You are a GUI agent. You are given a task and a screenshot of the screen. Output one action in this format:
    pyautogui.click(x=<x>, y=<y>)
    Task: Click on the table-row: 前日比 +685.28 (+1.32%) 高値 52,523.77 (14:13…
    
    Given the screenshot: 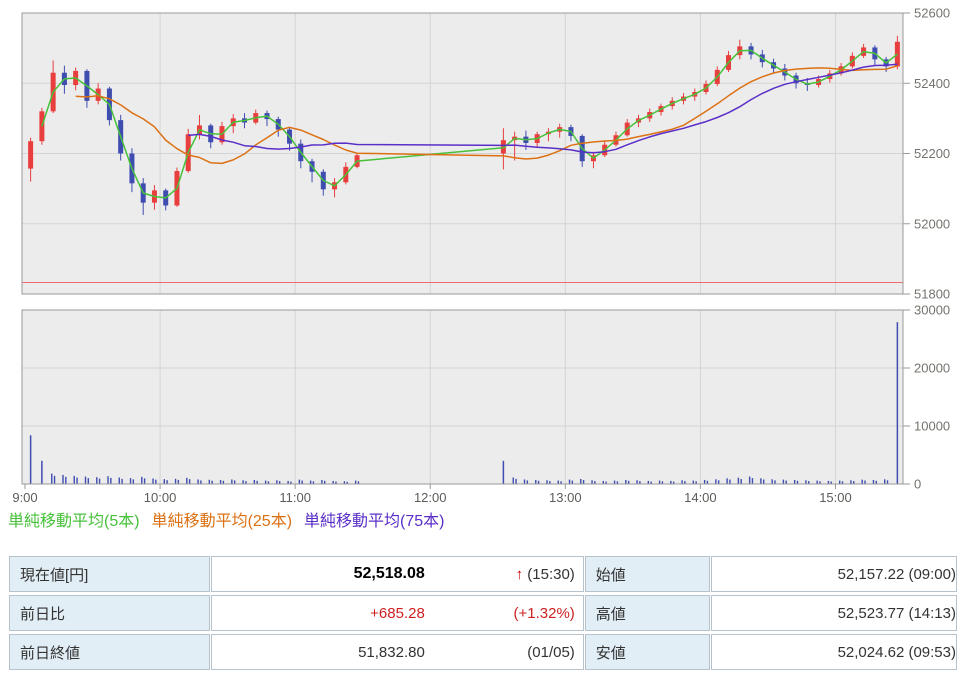 What is the action you would take?
    pyautogui.click(x=483, y=613)
    